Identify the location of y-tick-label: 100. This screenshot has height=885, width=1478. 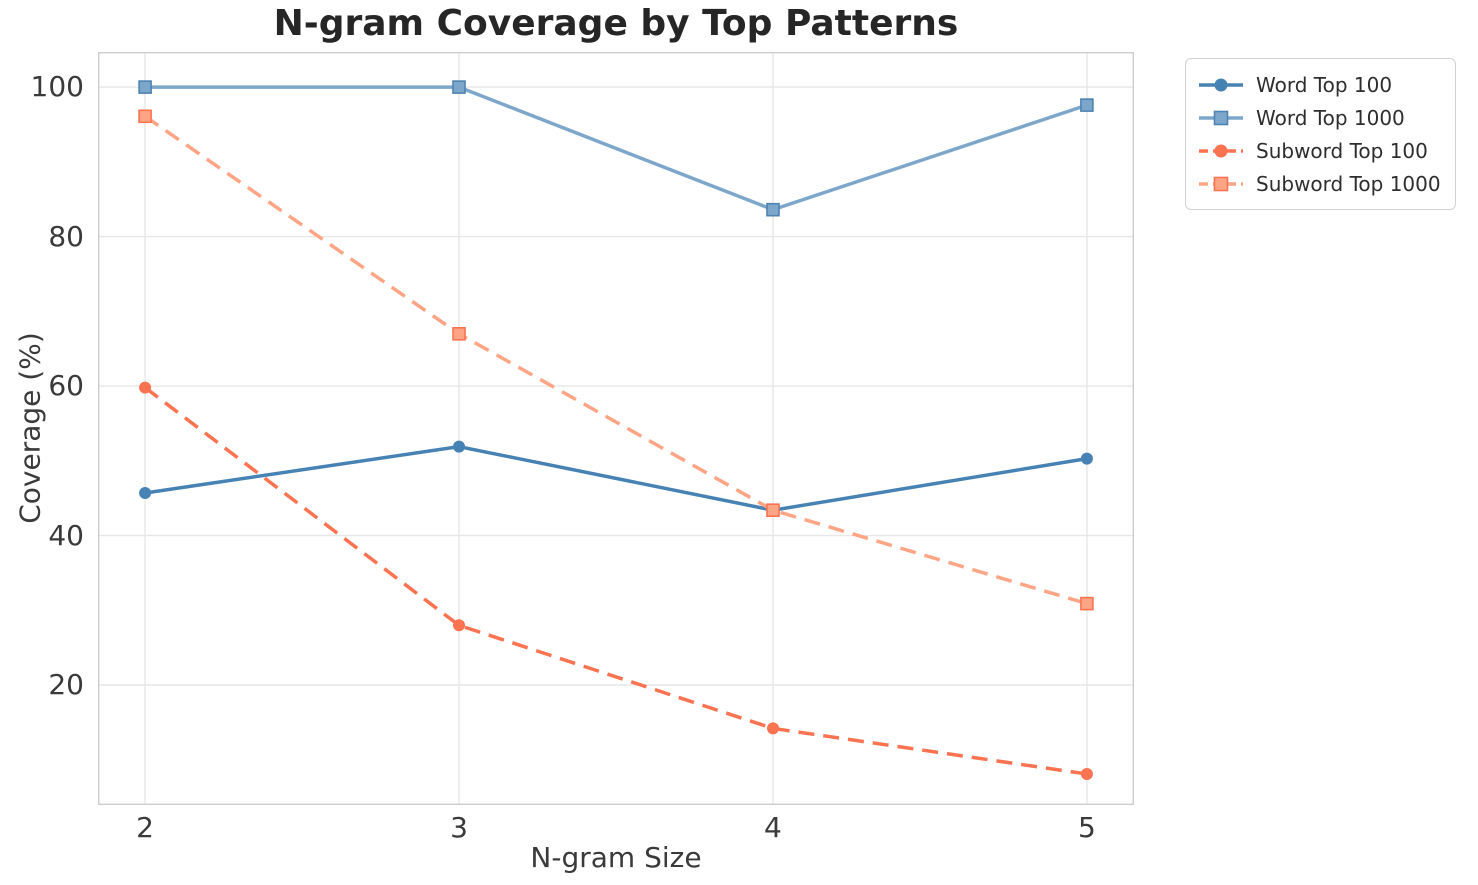
(57, 87).